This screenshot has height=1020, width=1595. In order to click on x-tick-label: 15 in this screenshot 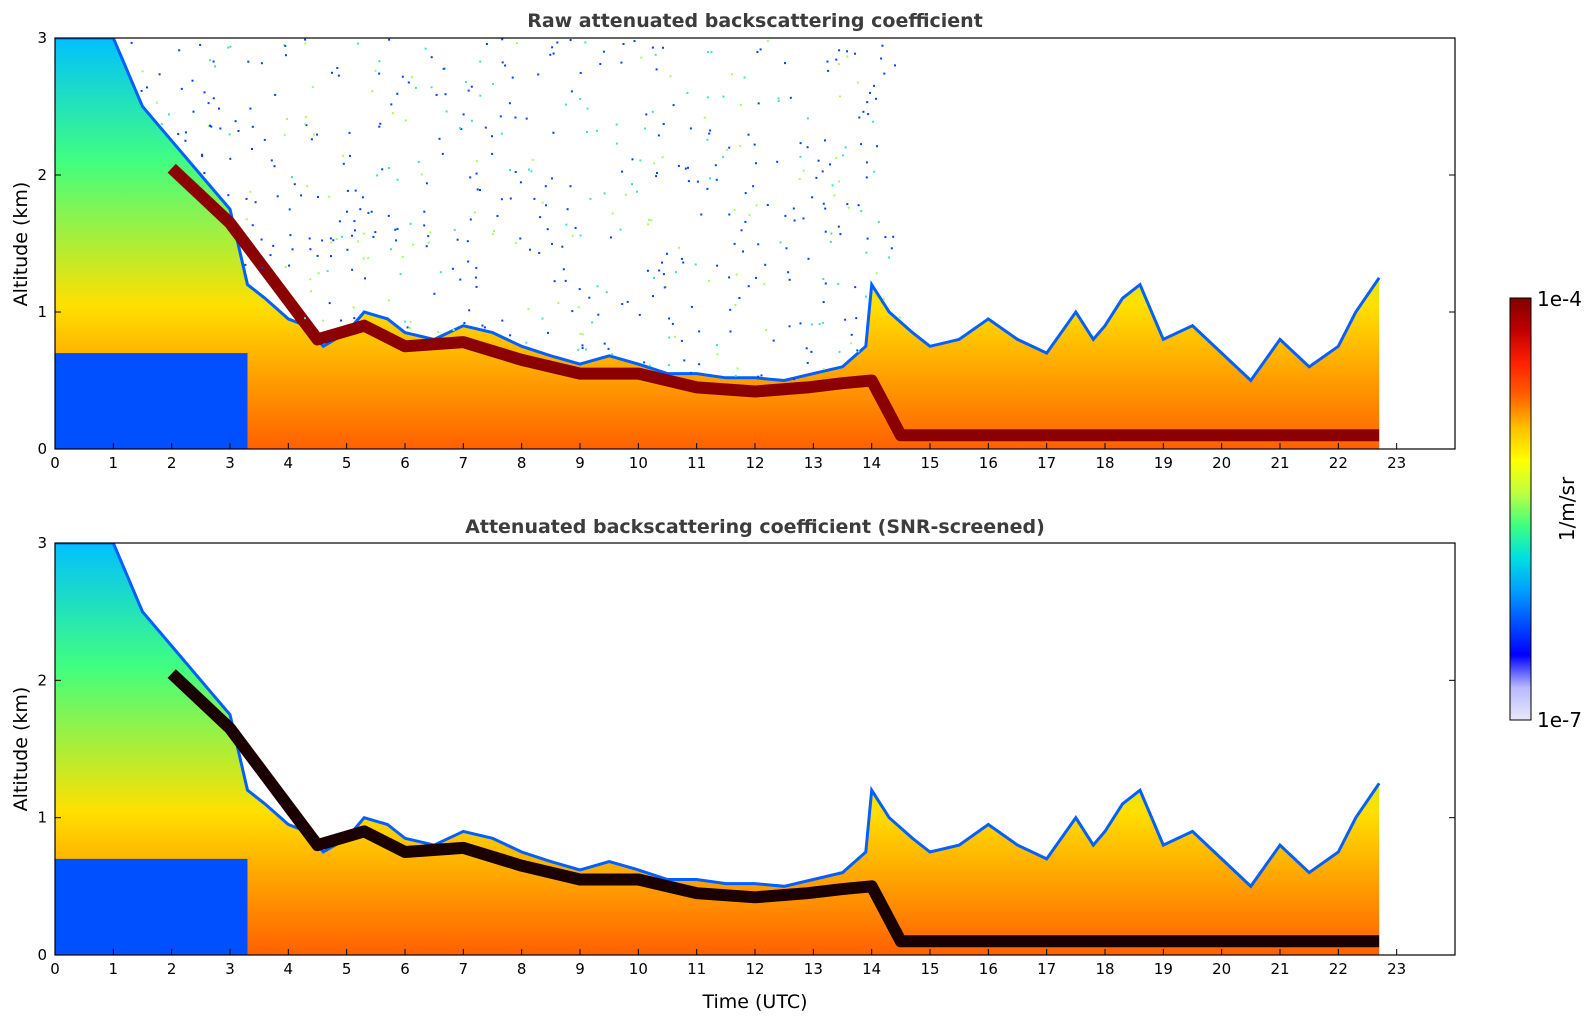, I will do `click(929, 463)`.